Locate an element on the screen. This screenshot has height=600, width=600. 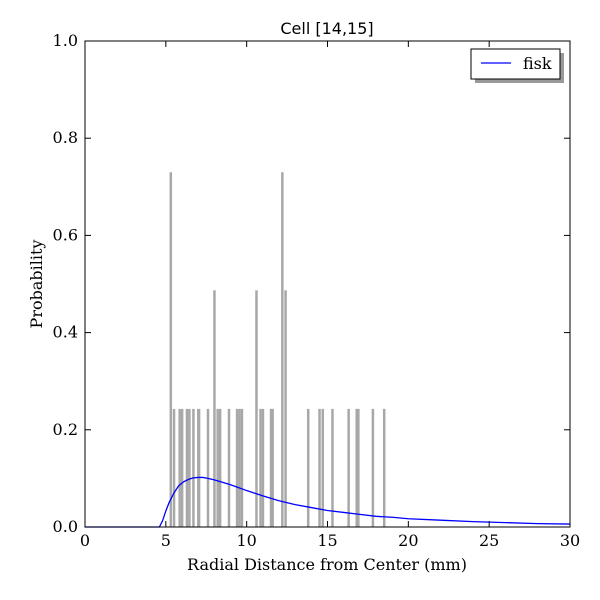
y-tick-label: 0.0 is located at coordinates (65, 526).